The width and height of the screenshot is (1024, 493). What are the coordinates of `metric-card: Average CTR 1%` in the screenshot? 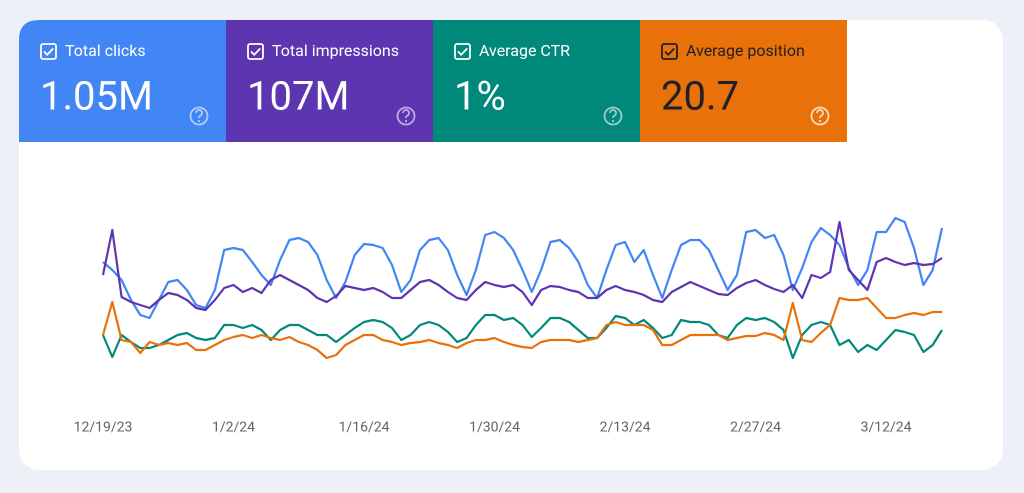 It's located at (536, 81).